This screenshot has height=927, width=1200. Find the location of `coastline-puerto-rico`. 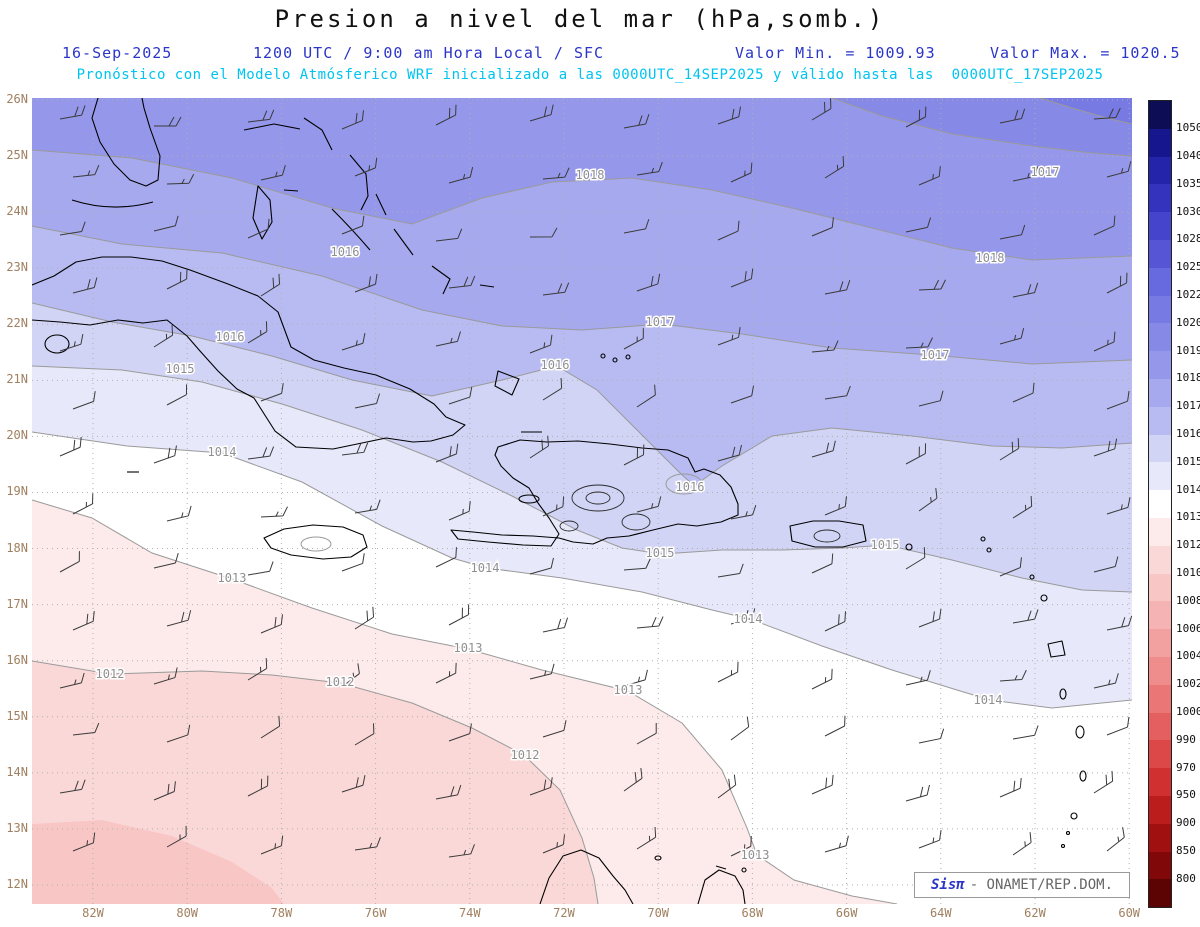

coastline-puerto-rico is located at coordinates (828, 534).